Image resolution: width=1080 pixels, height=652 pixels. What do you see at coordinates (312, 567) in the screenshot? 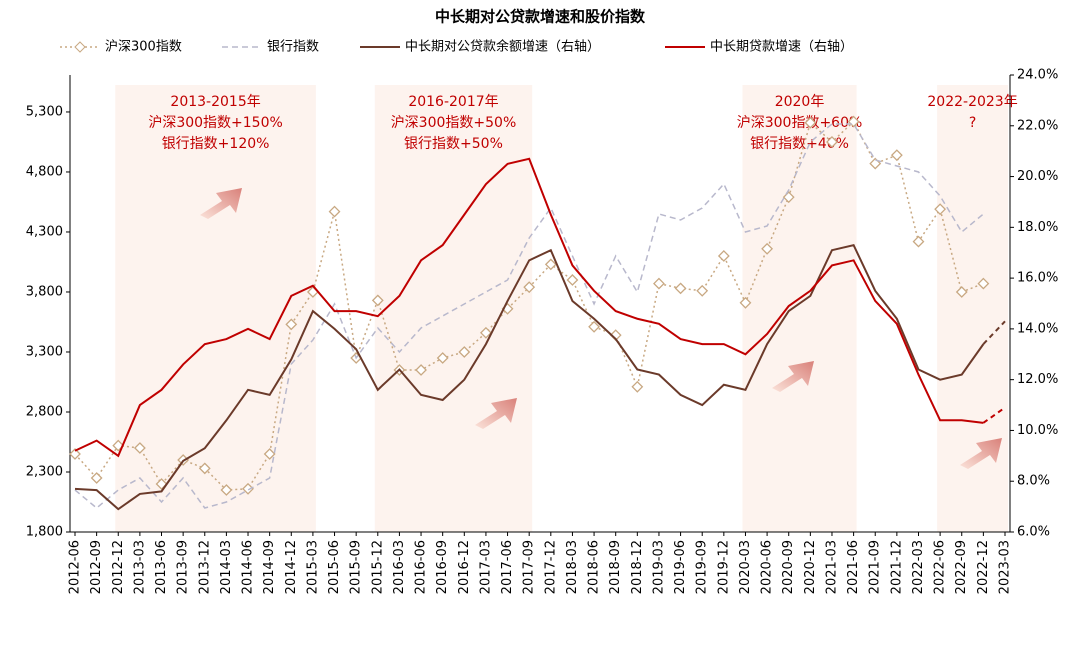
I see `x-tick-label: 2015-03` at bounding box center [312, 567].